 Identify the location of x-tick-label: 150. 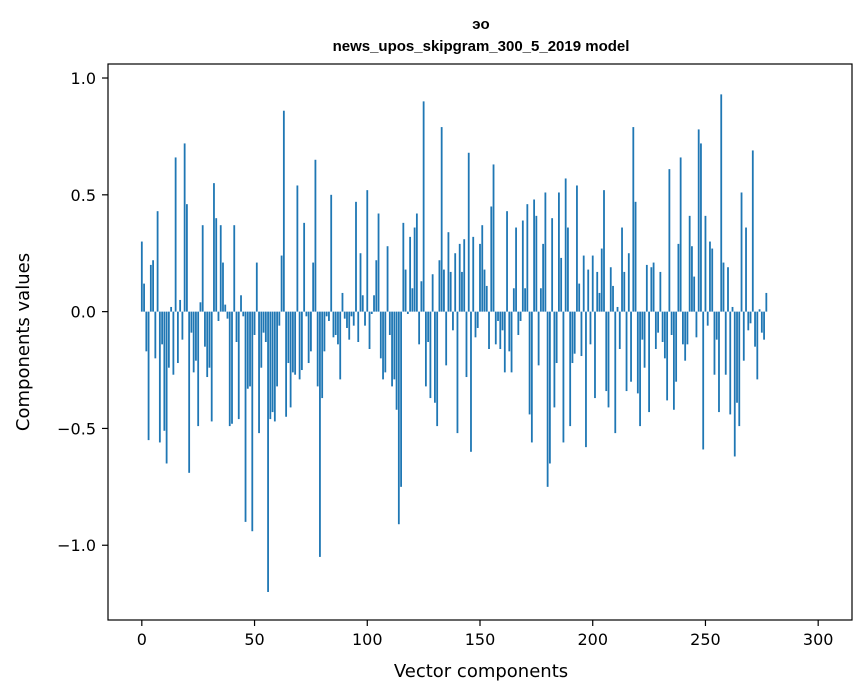
(480, 639).